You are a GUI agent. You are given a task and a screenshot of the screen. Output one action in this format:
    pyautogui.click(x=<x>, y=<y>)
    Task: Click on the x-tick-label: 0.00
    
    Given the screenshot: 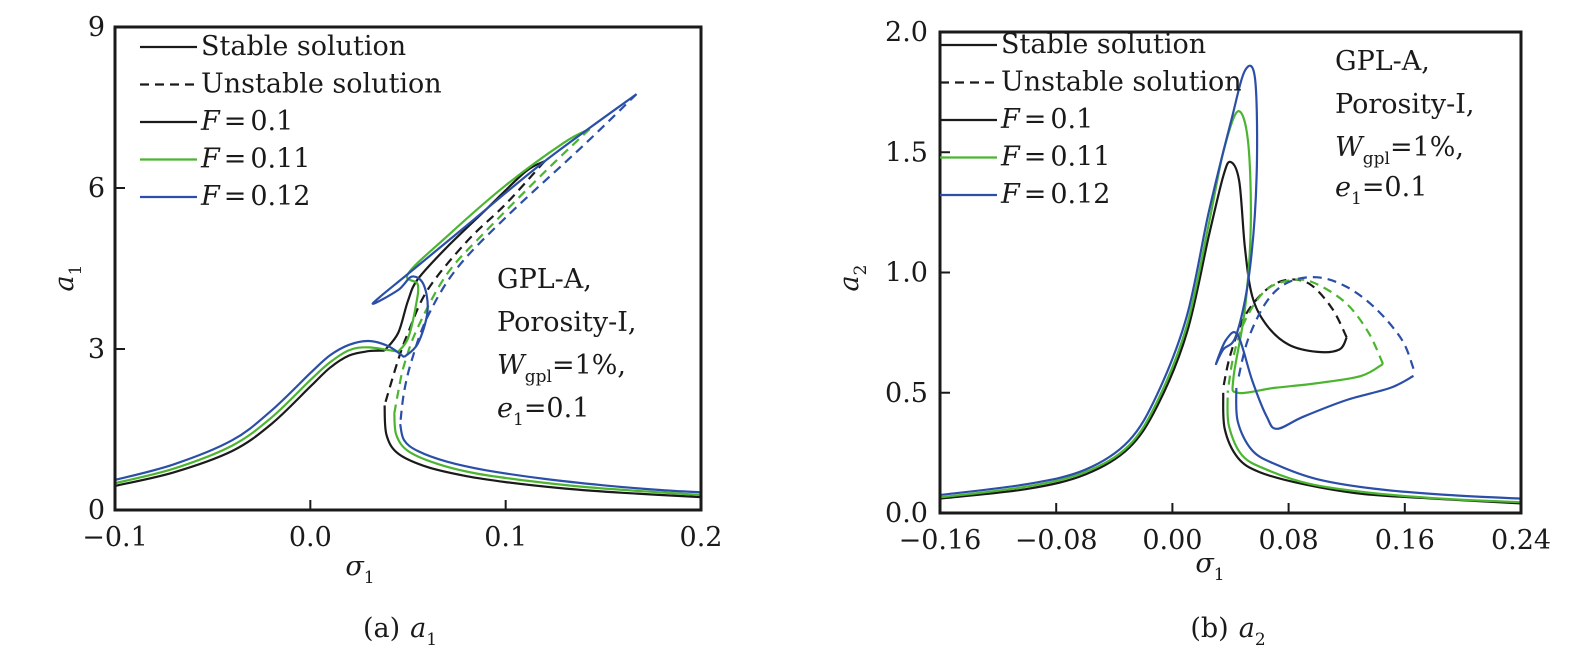 What is the action you would take?
    pyautogui.click(x=1172, y=540)
    